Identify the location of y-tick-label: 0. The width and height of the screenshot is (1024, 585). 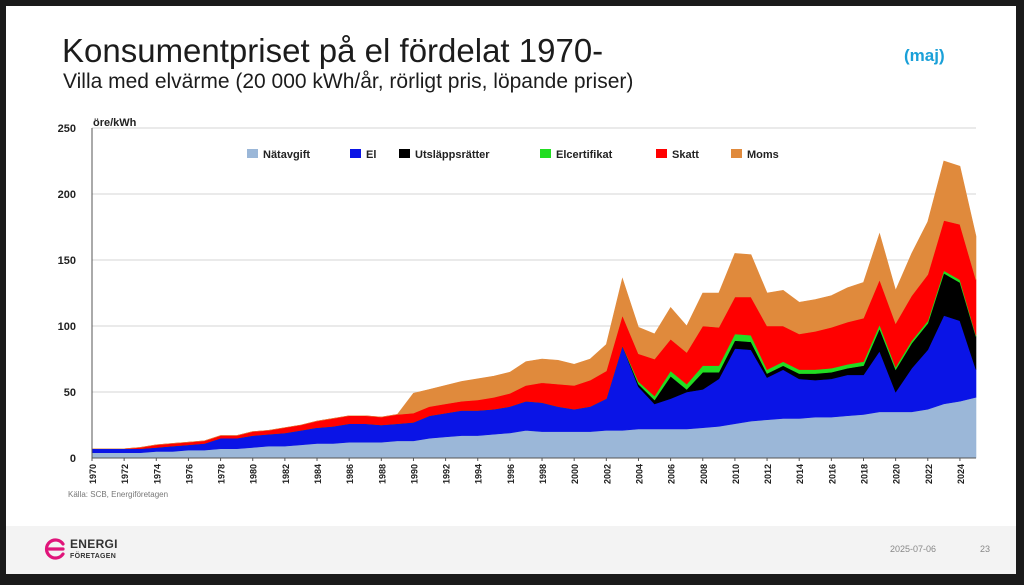
(73, 459).